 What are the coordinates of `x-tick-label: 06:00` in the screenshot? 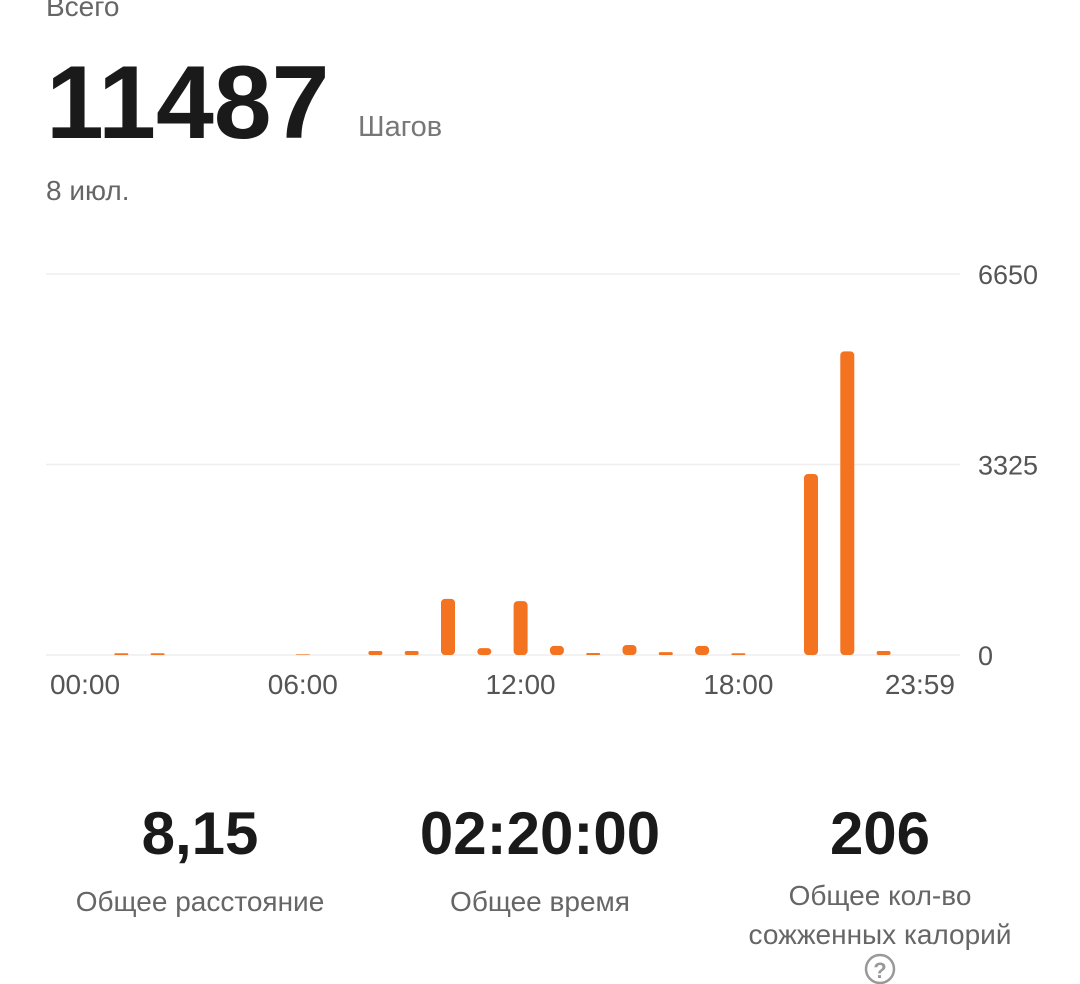 It's located at (303, 684).